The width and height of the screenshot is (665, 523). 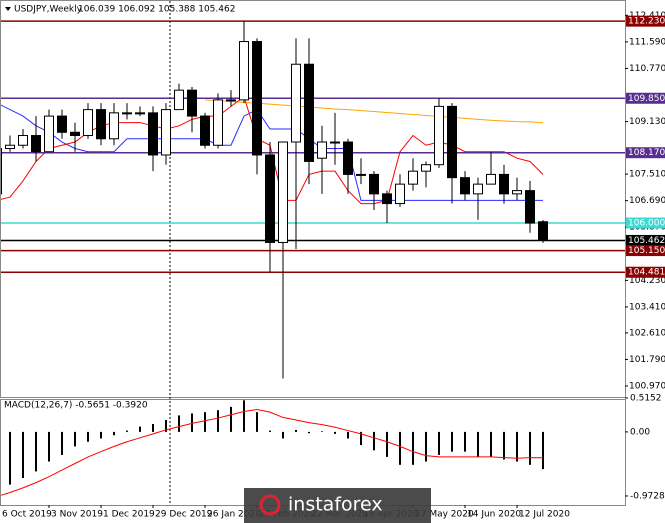 I want to click on x-tick-label: 3 Nov 2019, so click(x=77, y=515).